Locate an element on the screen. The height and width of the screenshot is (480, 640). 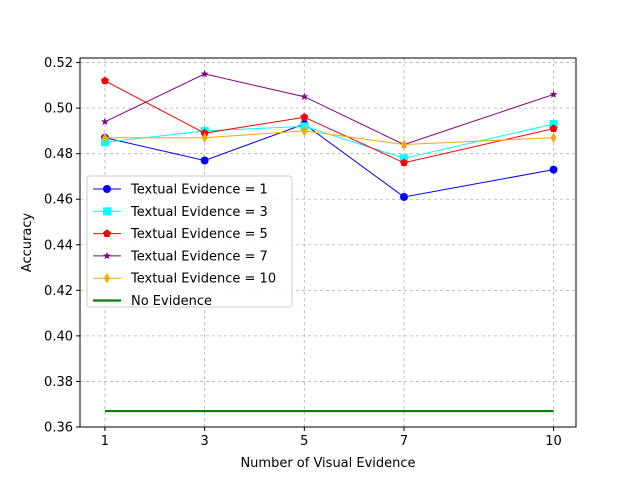
x-tick-label: 5 is located at coordinates (304, 441).